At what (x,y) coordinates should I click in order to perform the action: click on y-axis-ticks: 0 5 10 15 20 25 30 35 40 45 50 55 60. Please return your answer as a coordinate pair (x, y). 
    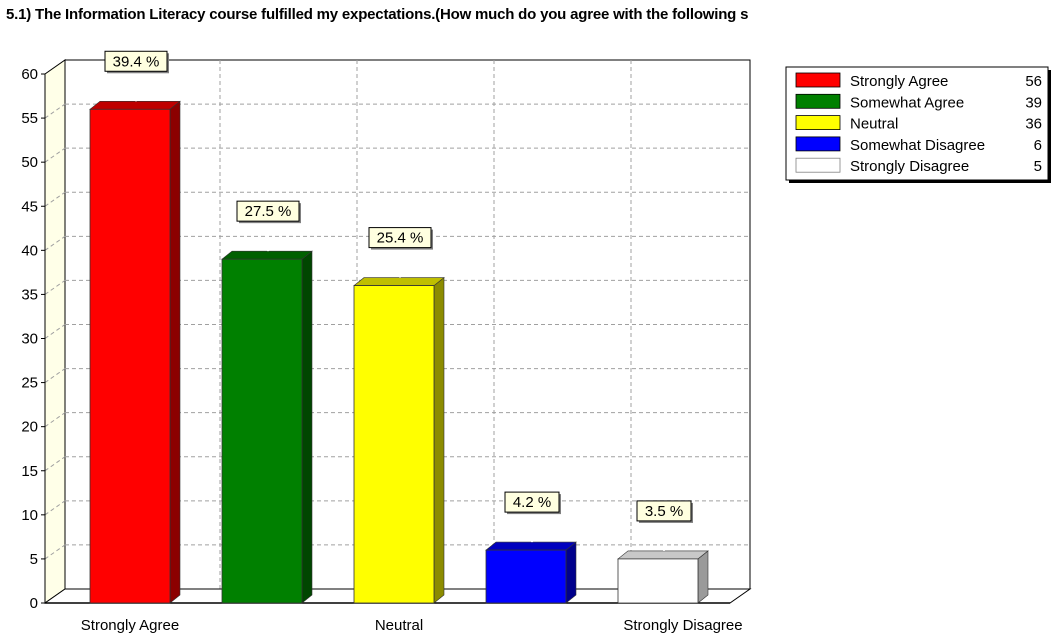
    Looking at the image, I should click on (33, 339).